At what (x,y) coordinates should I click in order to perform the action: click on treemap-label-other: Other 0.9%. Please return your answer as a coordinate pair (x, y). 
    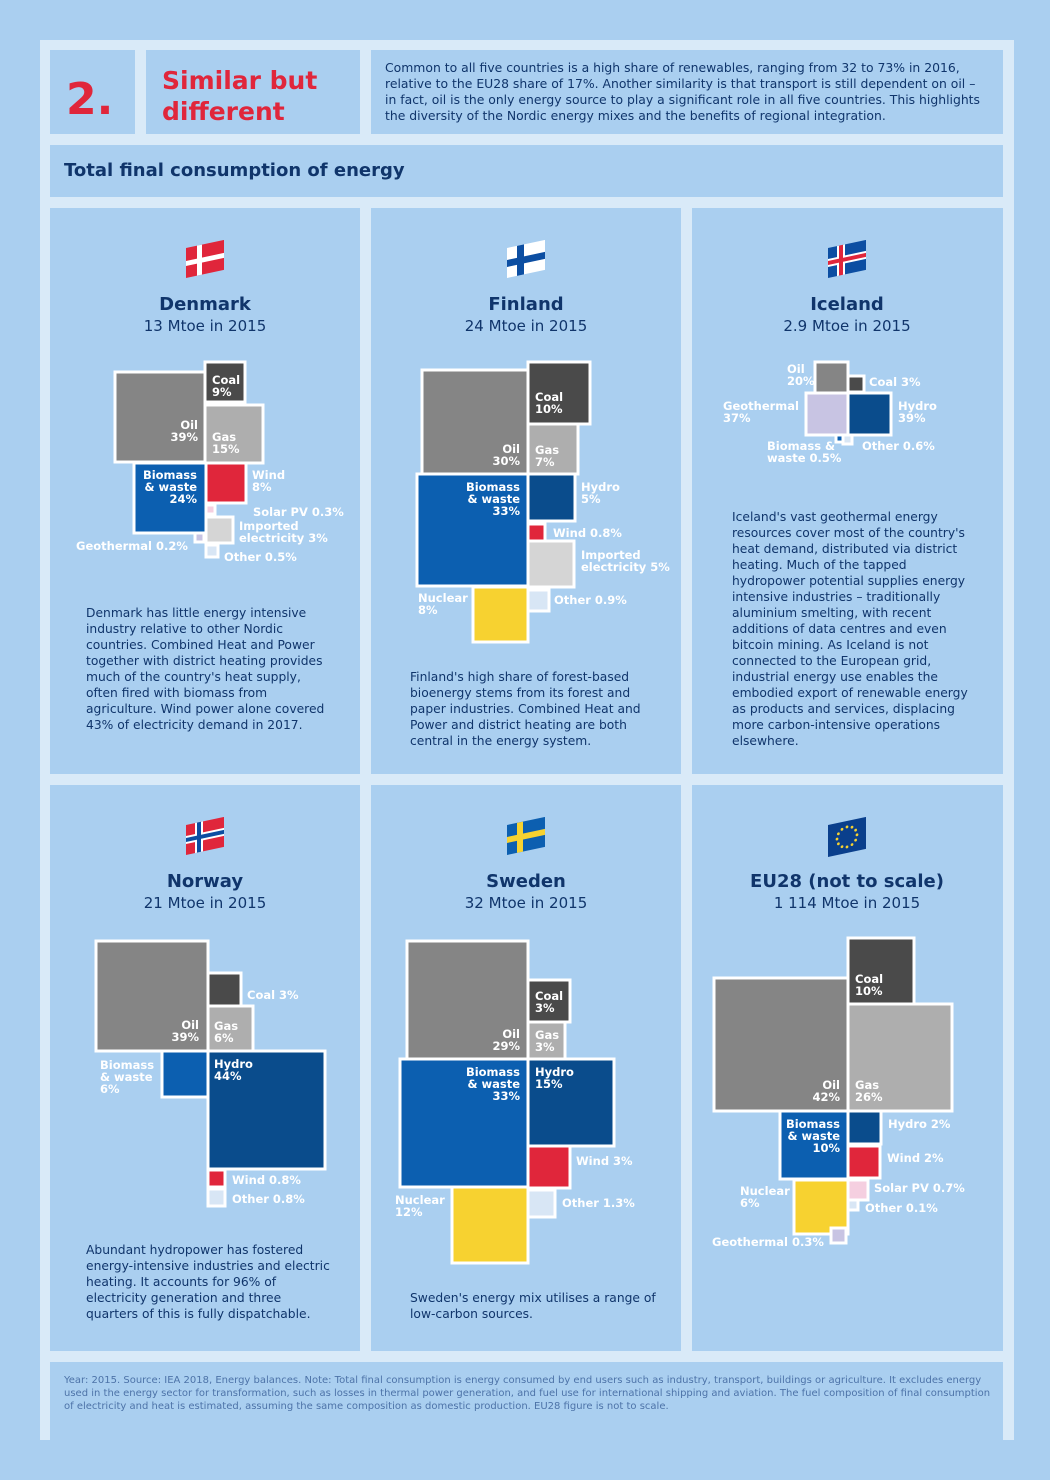
    Looking at the image, I should click on (590, 600).